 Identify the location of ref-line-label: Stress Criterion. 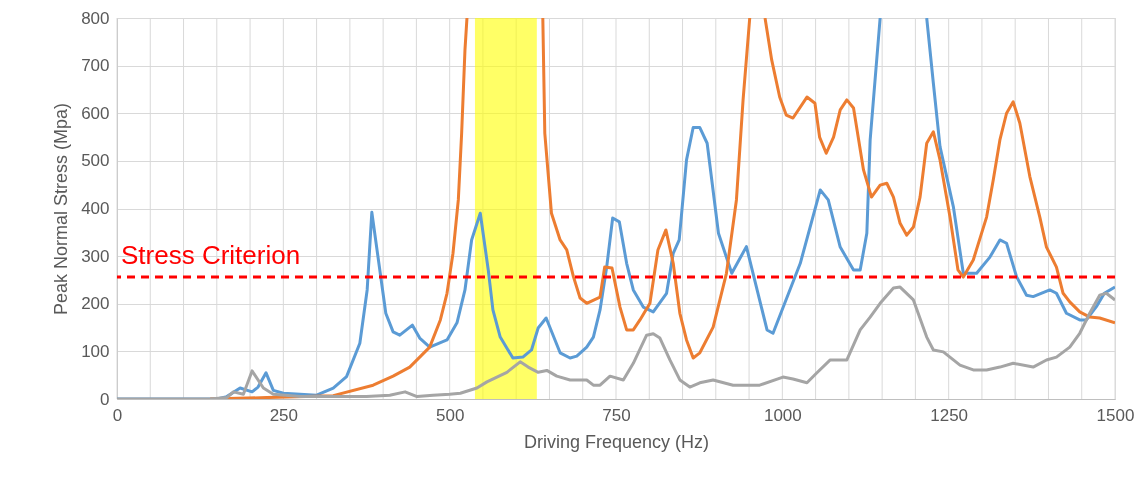
(211, 255).